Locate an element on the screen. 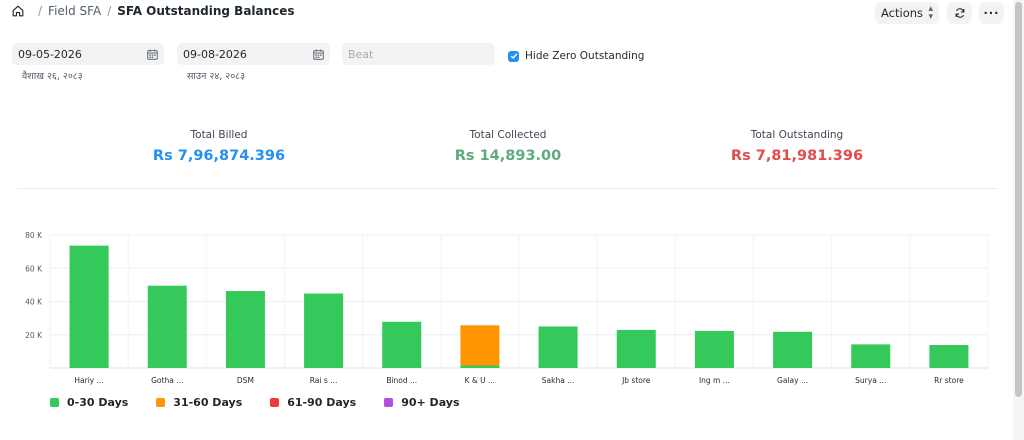 Image resolution: width=1024 pixels, height=440 pixels. total-billed-card: Total Billed Rs 7,96,874.396 is located at coordinates (219, 146).